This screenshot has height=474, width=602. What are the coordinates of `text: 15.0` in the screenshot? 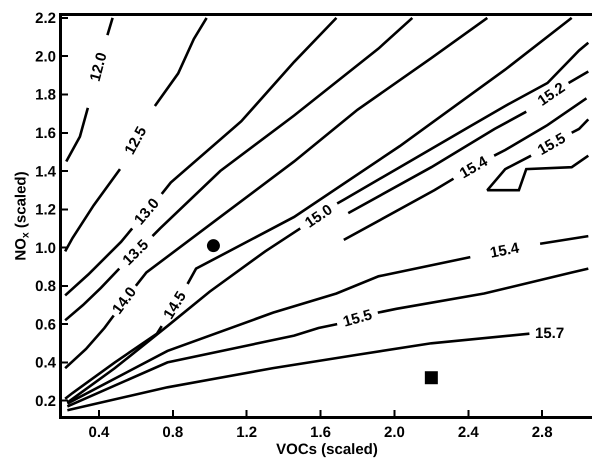 It's located at (319, 216).